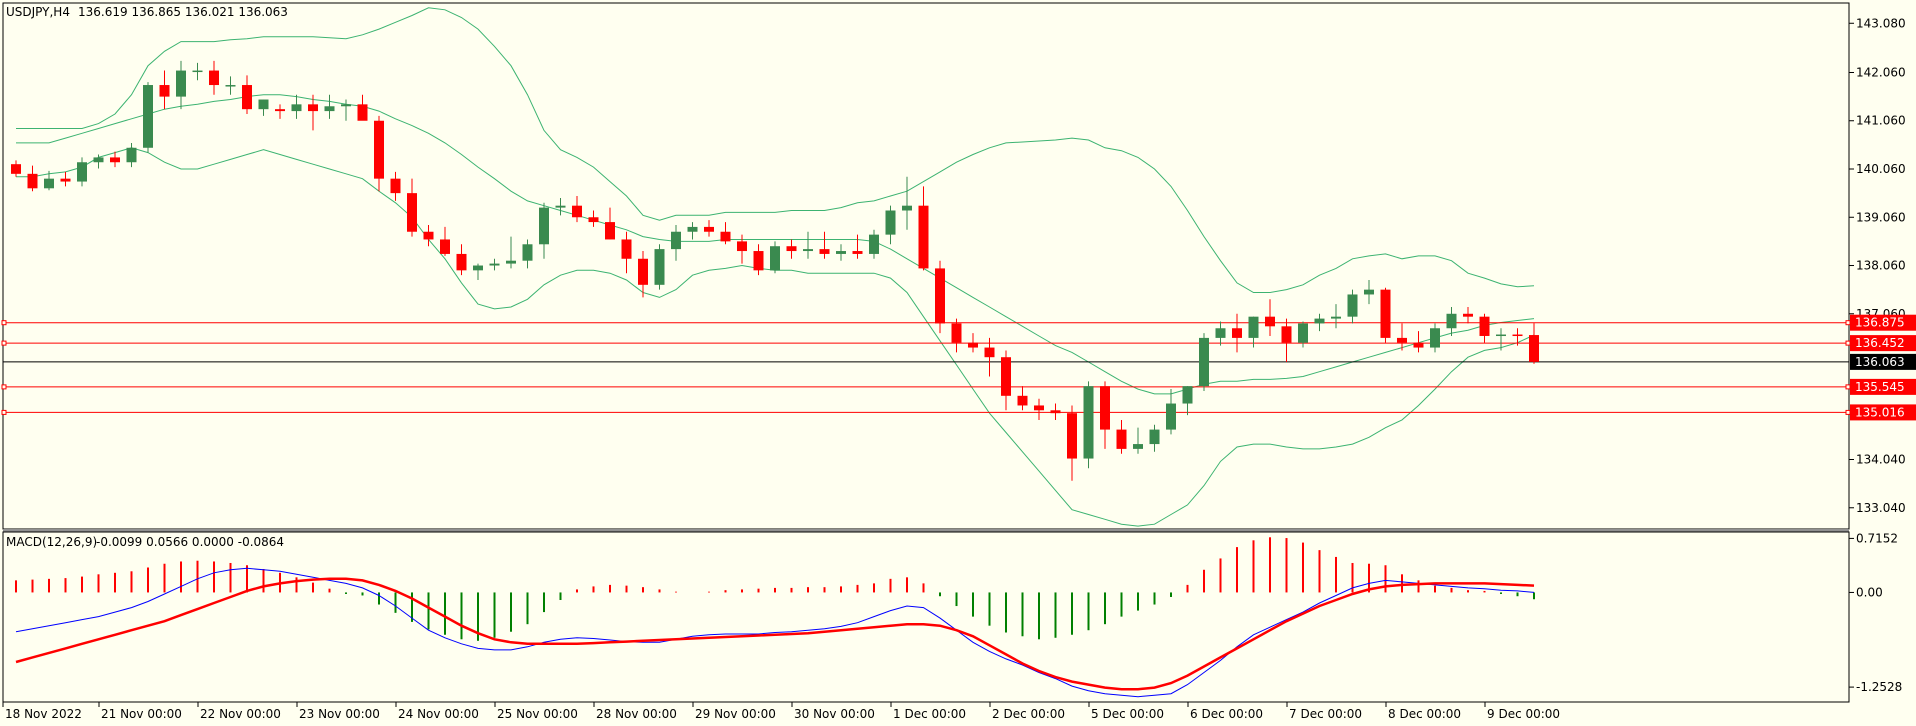 The image size is (1916, 726). I want to click on time-tick-label: 5 Dec 00:00, so click(1127, 714).